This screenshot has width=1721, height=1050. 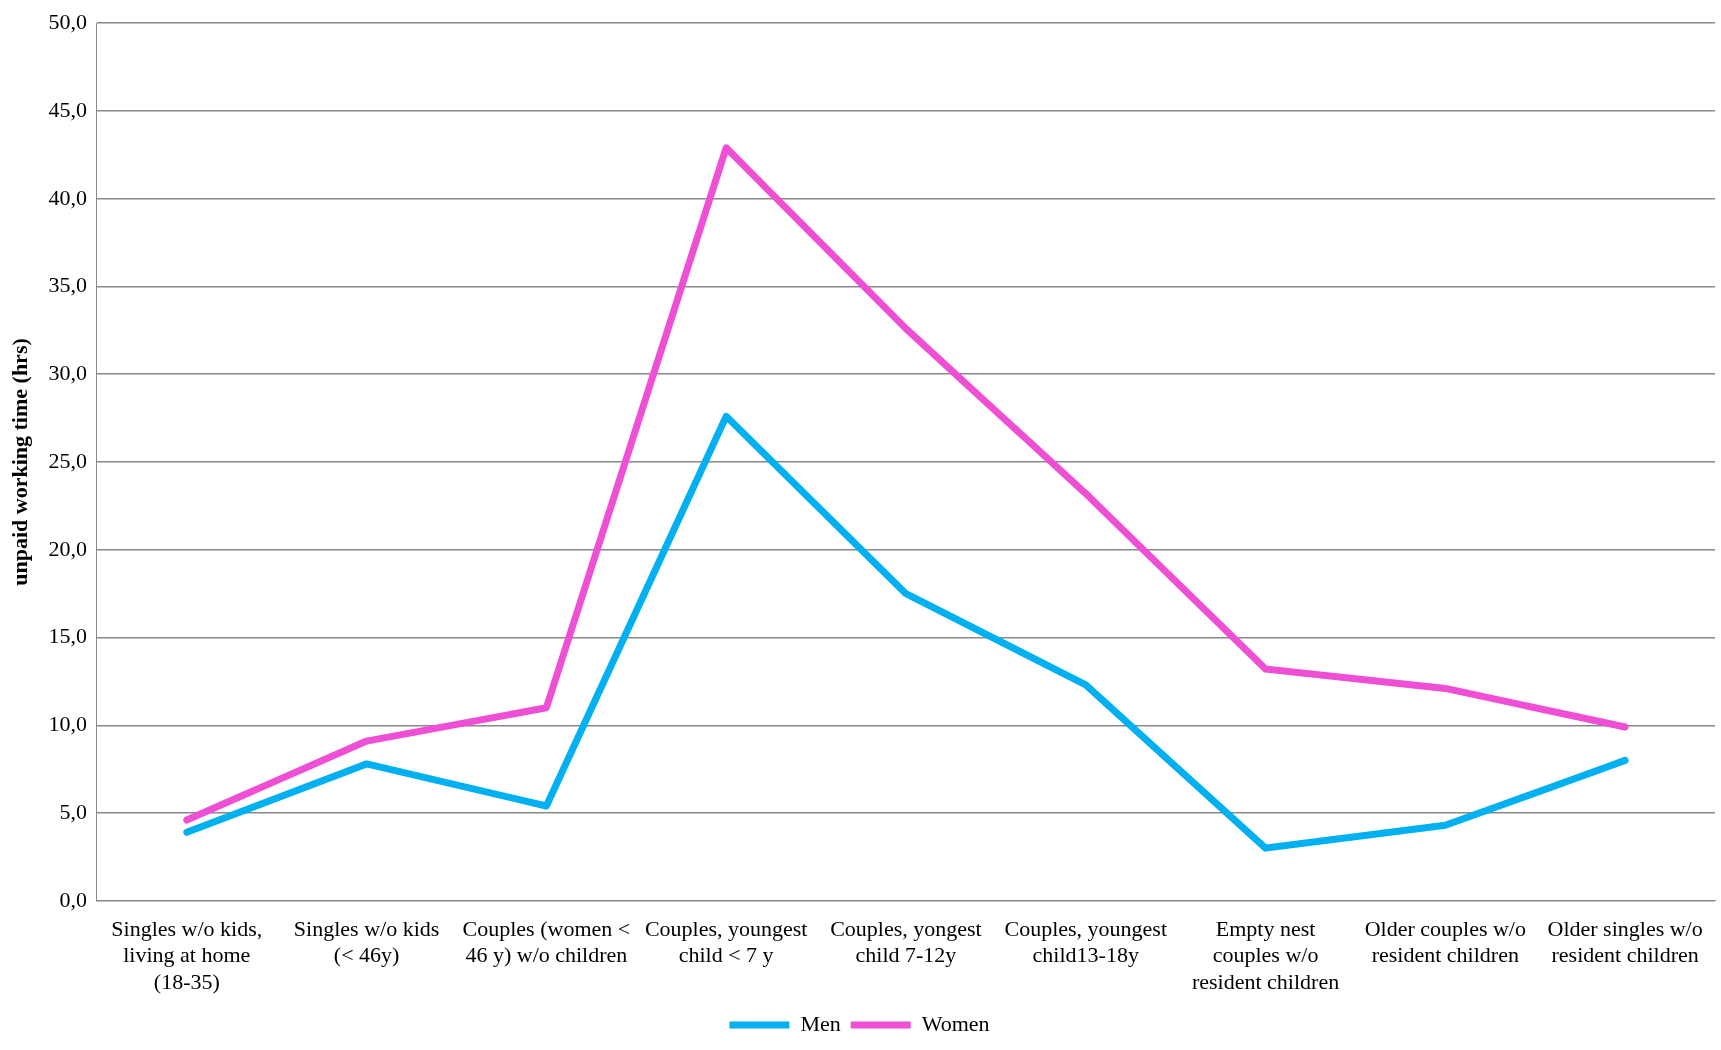 What do you see at coordinates (67, 460) in the screenshot?
I see `y-tick-label: 25,0` at bounding box center [67, 460].